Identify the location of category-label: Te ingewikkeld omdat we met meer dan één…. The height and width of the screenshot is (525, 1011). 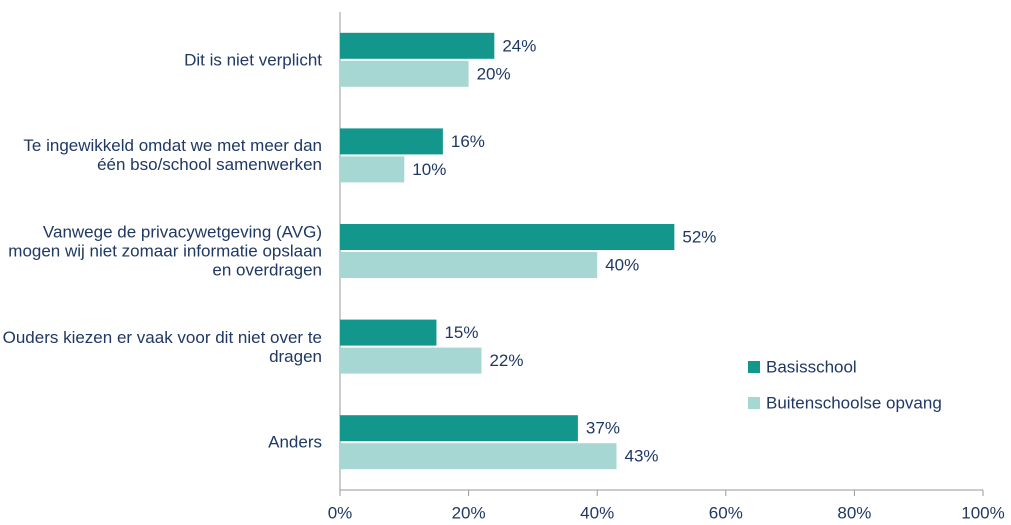
(172, 155).